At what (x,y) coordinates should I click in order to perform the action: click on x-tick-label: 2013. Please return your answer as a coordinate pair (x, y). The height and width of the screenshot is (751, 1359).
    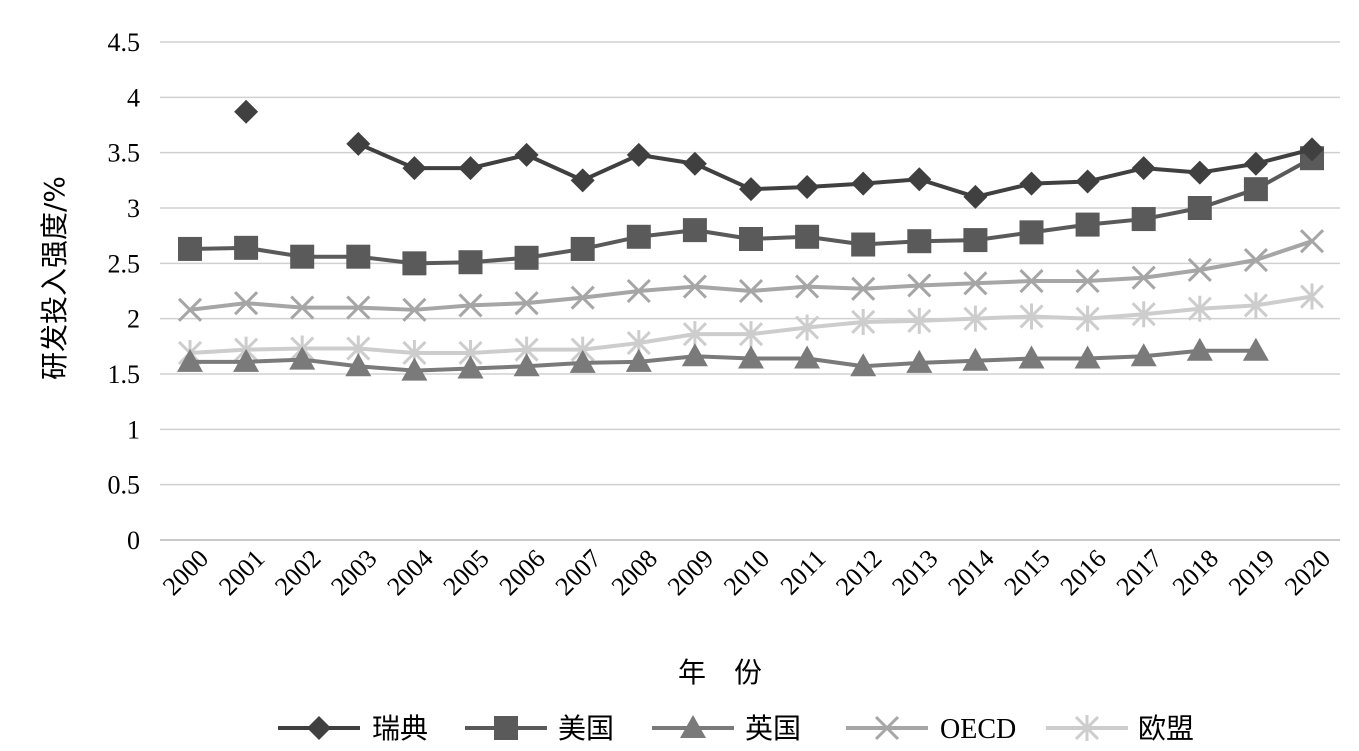
    Looking at the image, I should click on (914, 572).